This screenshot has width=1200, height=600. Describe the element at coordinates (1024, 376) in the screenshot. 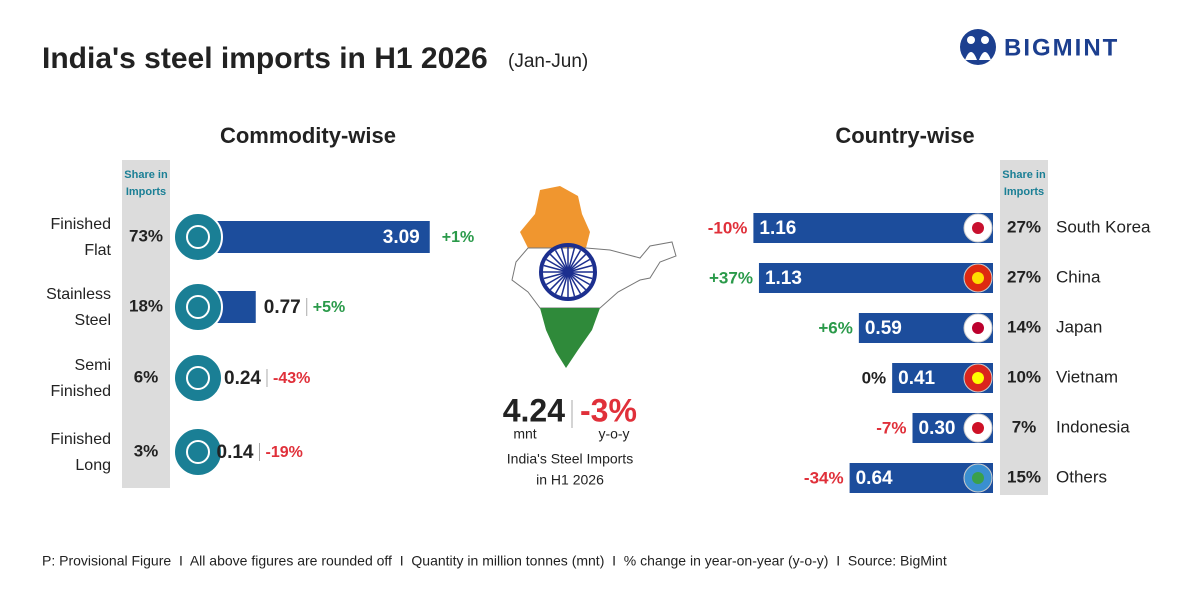

I see `share-label: 10%` at that location.